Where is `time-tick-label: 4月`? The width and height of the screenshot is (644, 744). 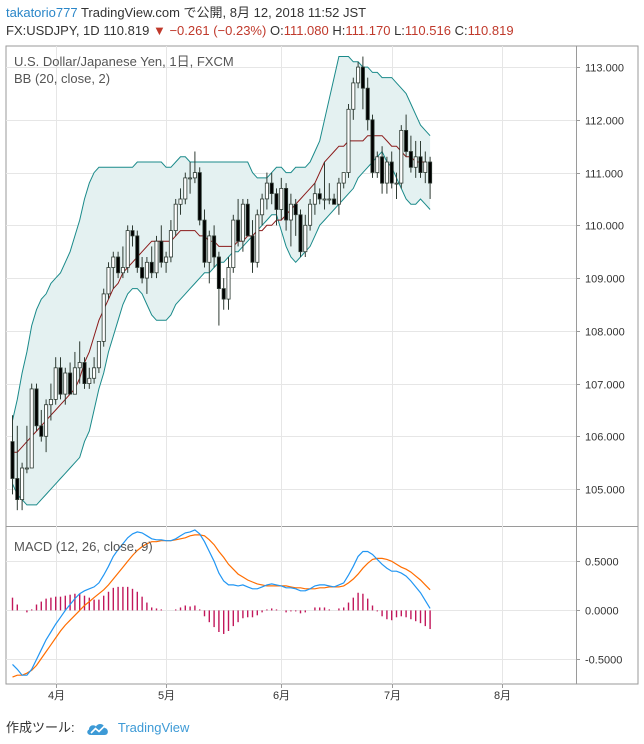
time-tick-label: 4月 is located at coordinates (56, 696).